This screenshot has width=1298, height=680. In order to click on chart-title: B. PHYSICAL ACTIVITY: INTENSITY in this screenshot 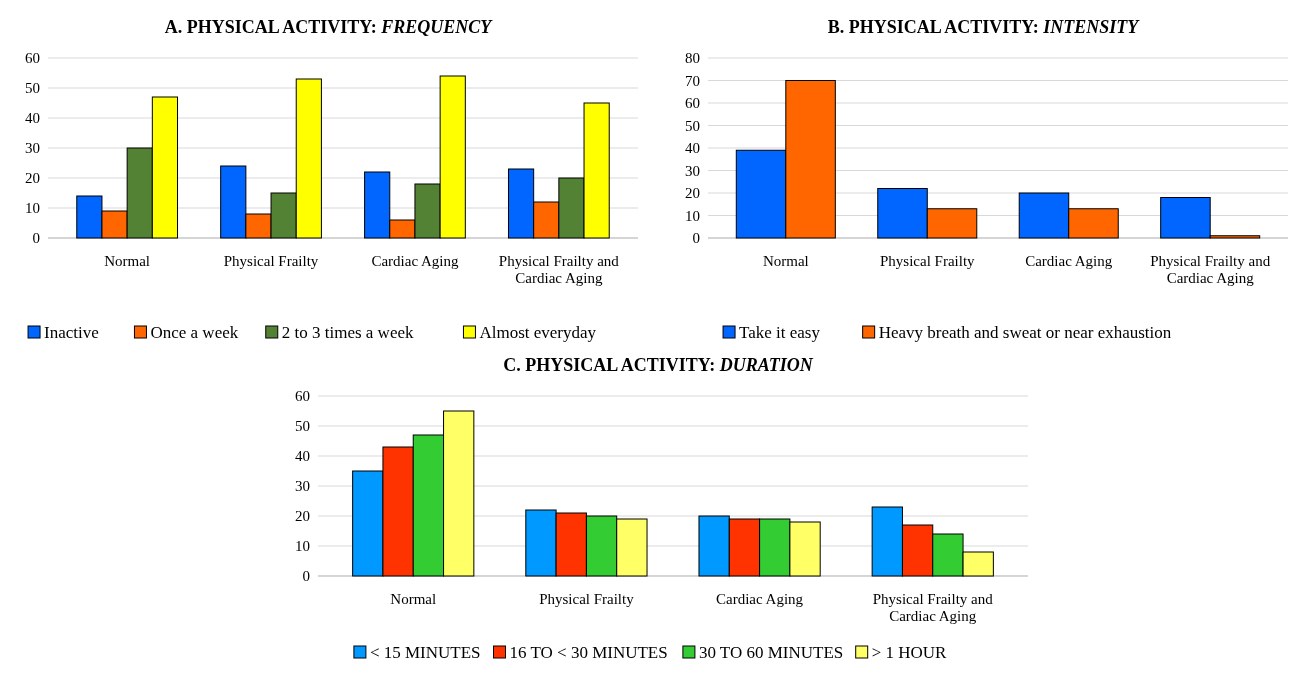, I will do `click(984, 27)`.